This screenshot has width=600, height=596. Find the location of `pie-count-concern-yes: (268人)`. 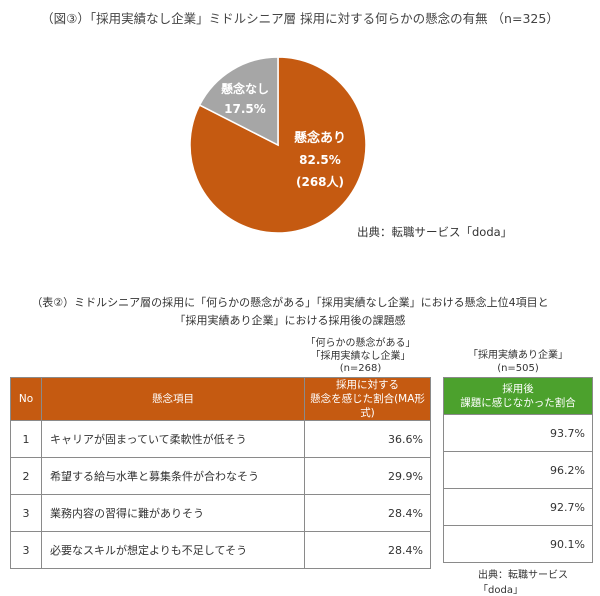

pie-count-concern-yes: (268人) is located at coordinates (320, 181).